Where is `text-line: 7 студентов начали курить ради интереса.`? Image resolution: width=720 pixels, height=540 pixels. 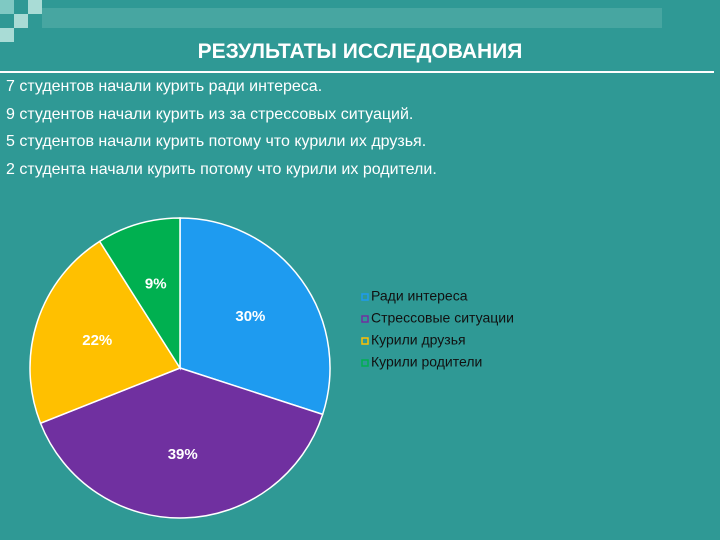
text-line: 7 студентов начали курить ради интереса. is located at coordinates (164, 86).